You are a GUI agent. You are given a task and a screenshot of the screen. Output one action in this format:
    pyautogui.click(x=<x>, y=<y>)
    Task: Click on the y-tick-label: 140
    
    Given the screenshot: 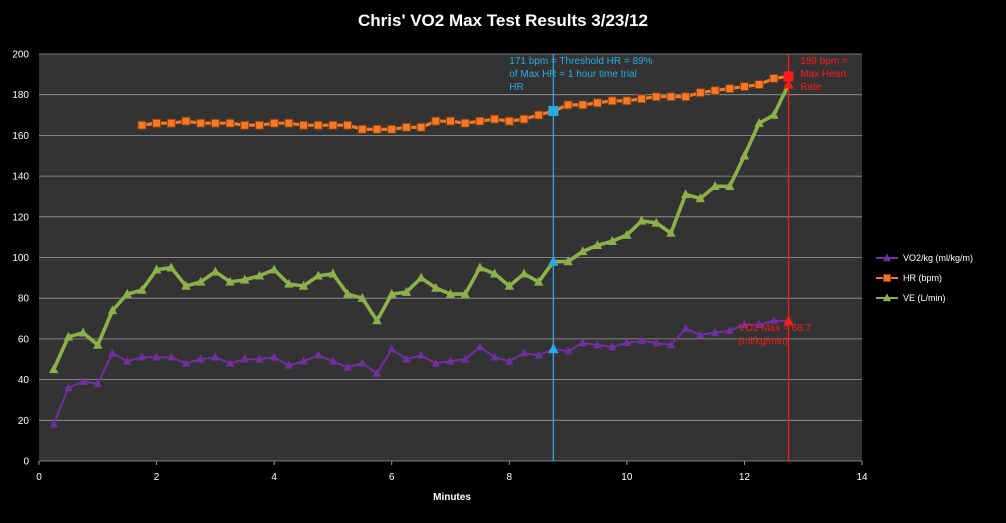 What is the action you would take?
    pyautogui.click(x=20, y=177)
    